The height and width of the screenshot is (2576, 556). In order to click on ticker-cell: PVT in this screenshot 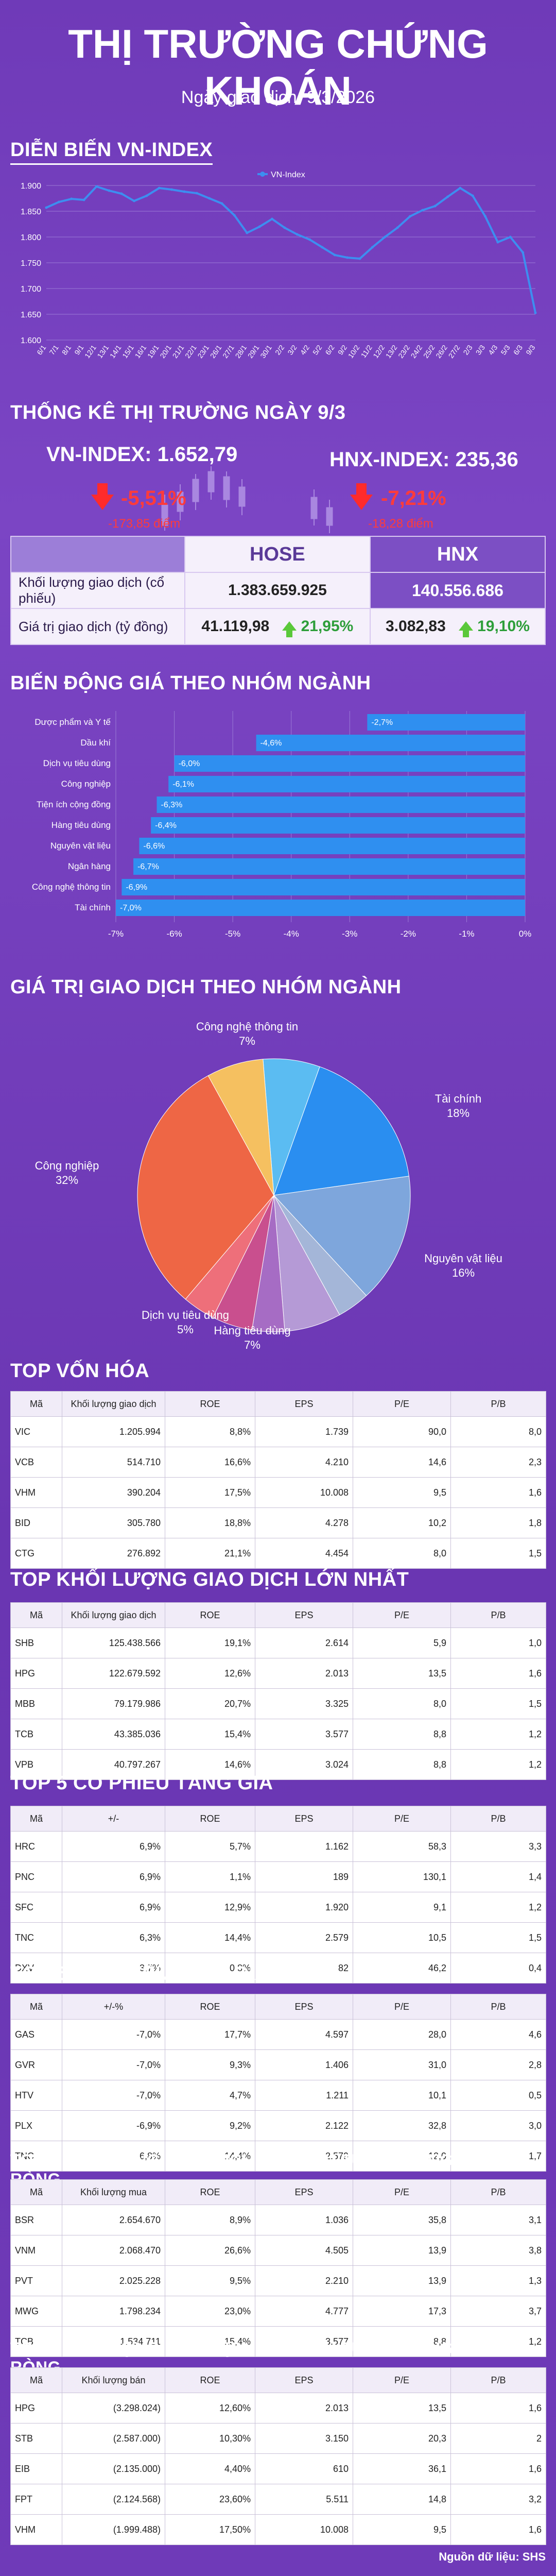, I will do `click(36, 2280)`.